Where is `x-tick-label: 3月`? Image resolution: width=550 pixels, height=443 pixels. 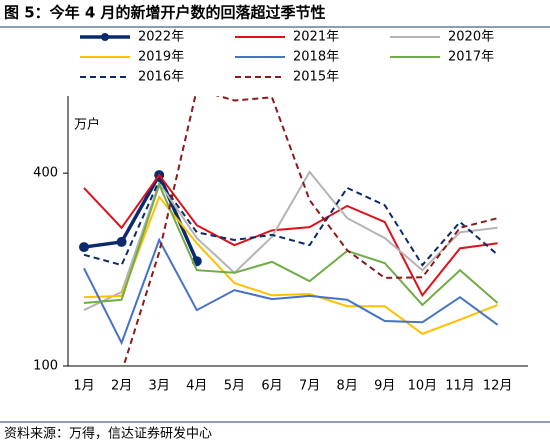
x-tick-label: 3月 is located at coordinates (159, 386).